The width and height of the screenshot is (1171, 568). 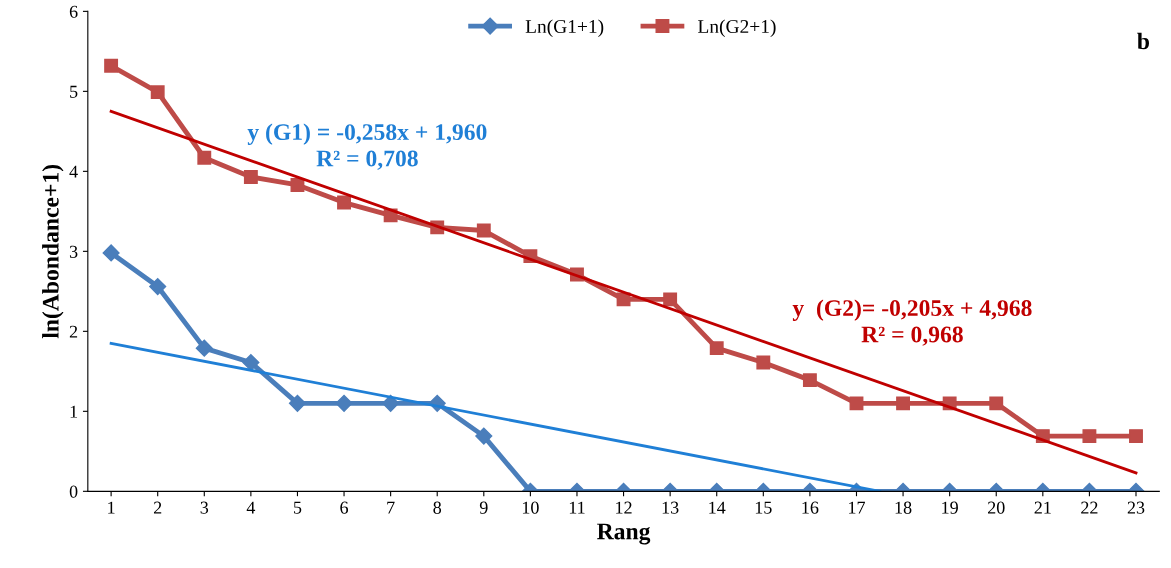 I want to click on x-tick-label: 23, so click(x=1136, y=507).